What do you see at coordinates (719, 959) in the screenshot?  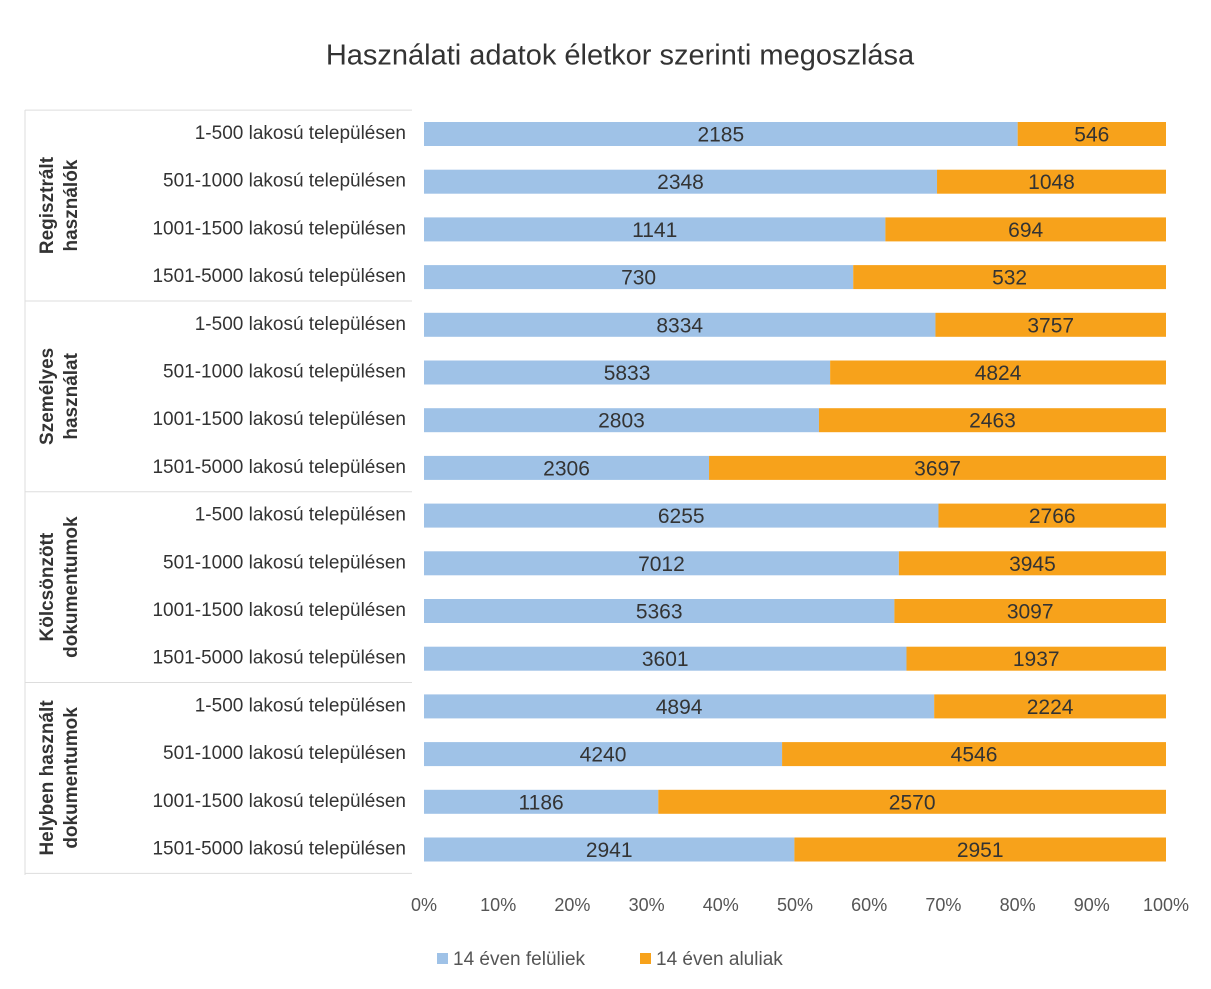 I see `legend-label: 14 éven aluliak` at bounding box center [719, 959].